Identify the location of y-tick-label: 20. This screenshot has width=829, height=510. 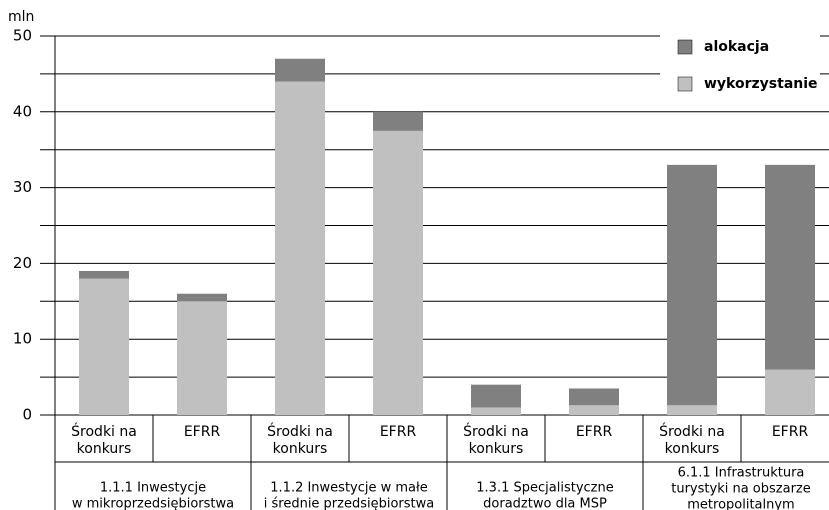
(22, 263).